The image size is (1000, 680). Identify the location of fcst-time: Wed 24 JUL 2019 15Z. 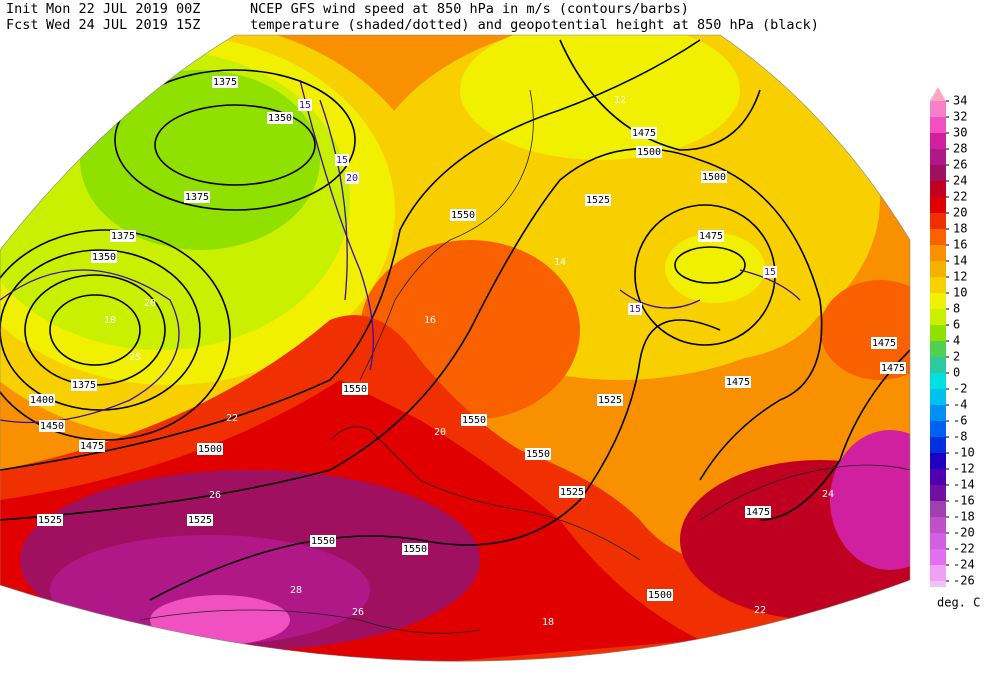
(123, 25).